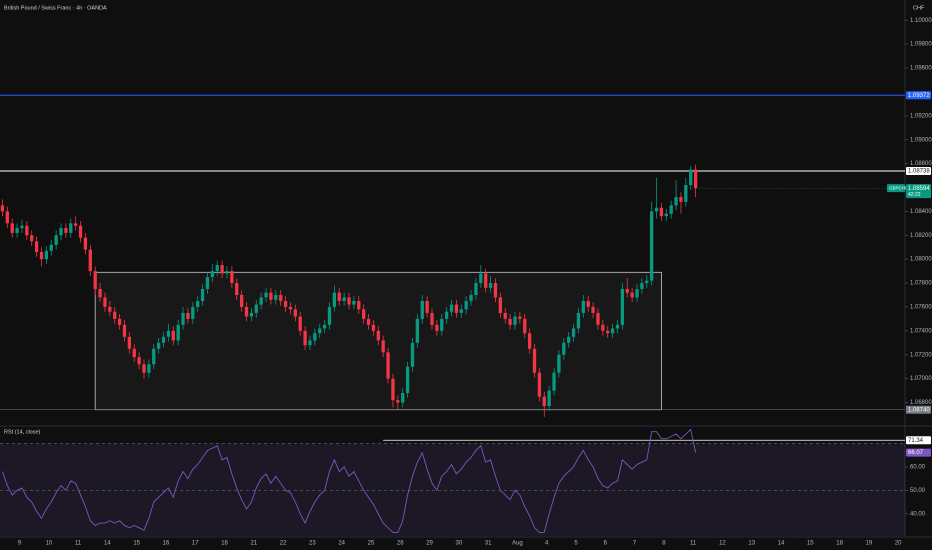 The height and width of the screenshot is (550, 932). Describe the element at coordinates (921, 116) in the screenshot. I see `y-tick-label: 1.09200` at that location.